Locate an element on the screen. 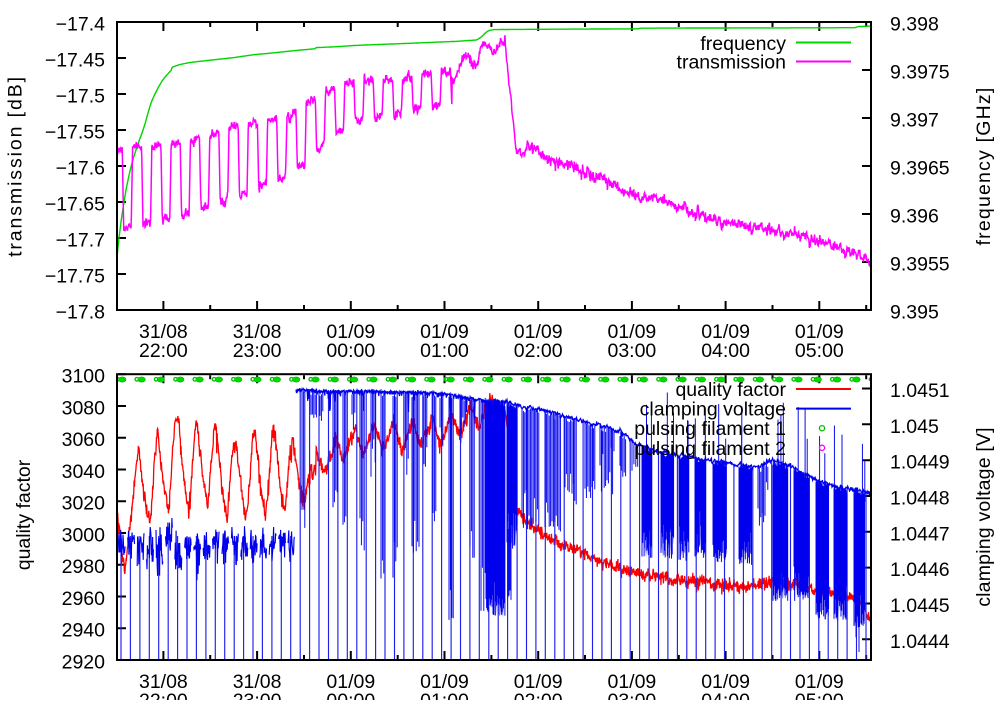 The height and width of the screenshot is (705, 1000). svg-text: 9.3965 is located at coordinates (920, 169).